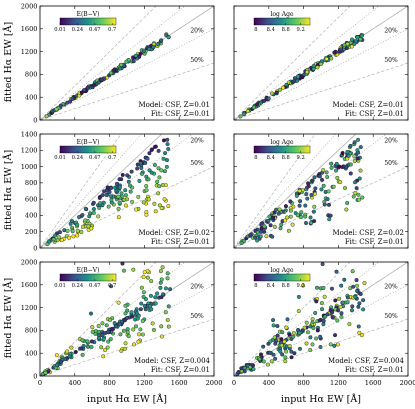  I want to click on ref-label: 20%, so click(197, 30).